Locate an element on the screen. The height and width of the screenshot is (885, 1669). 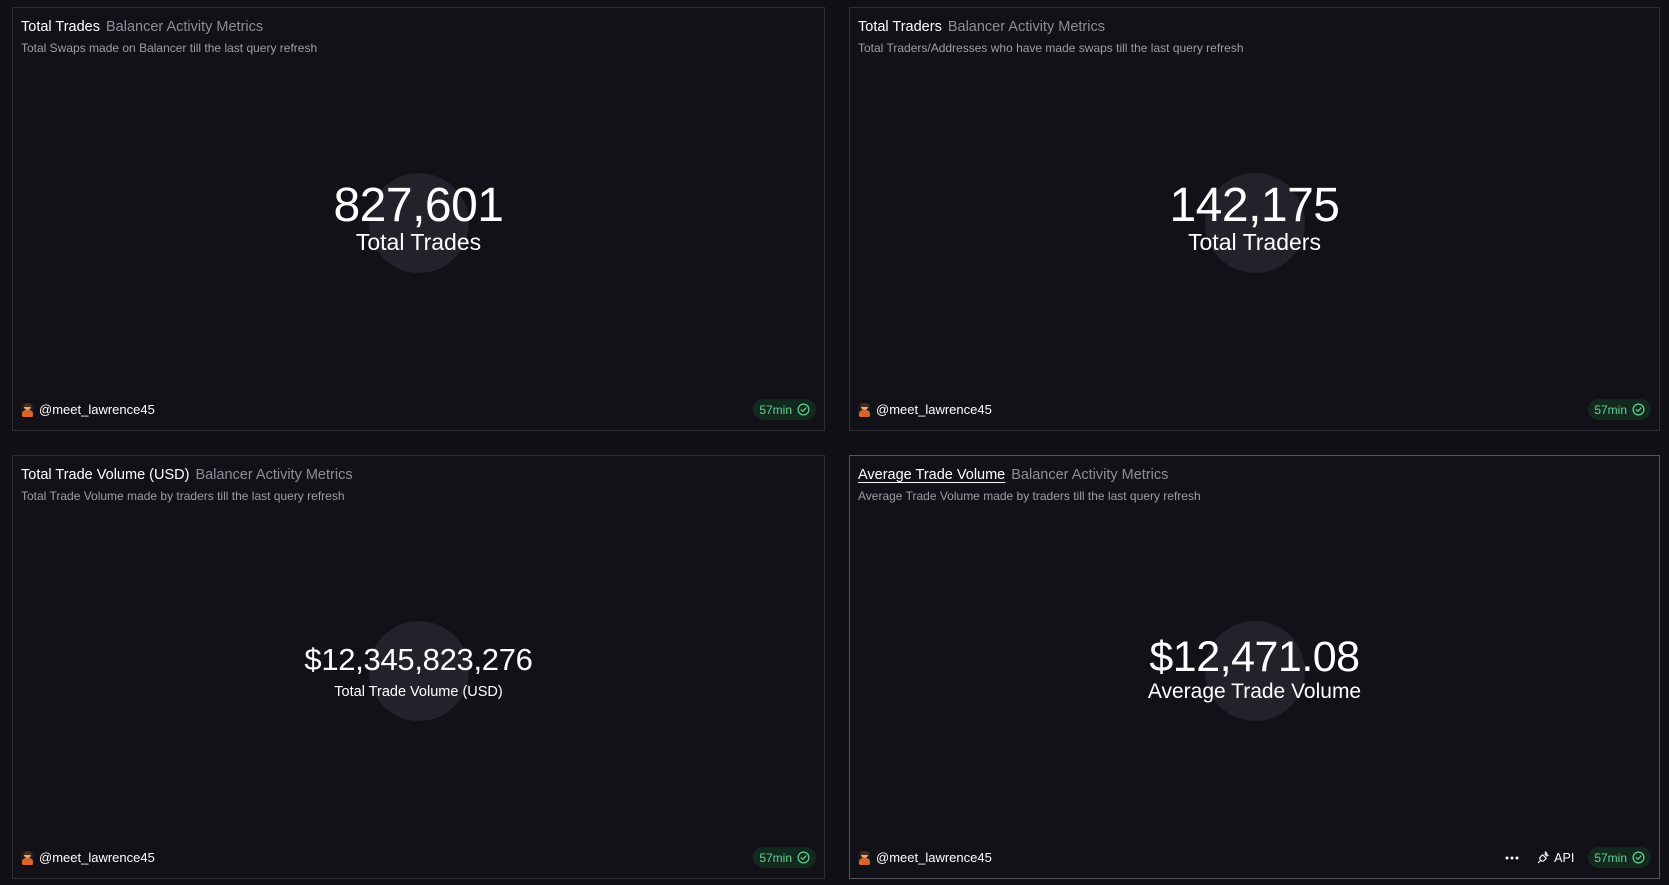
card-header: Total Trades Balancer Activity Metrics is located at coordinates (417, 27).